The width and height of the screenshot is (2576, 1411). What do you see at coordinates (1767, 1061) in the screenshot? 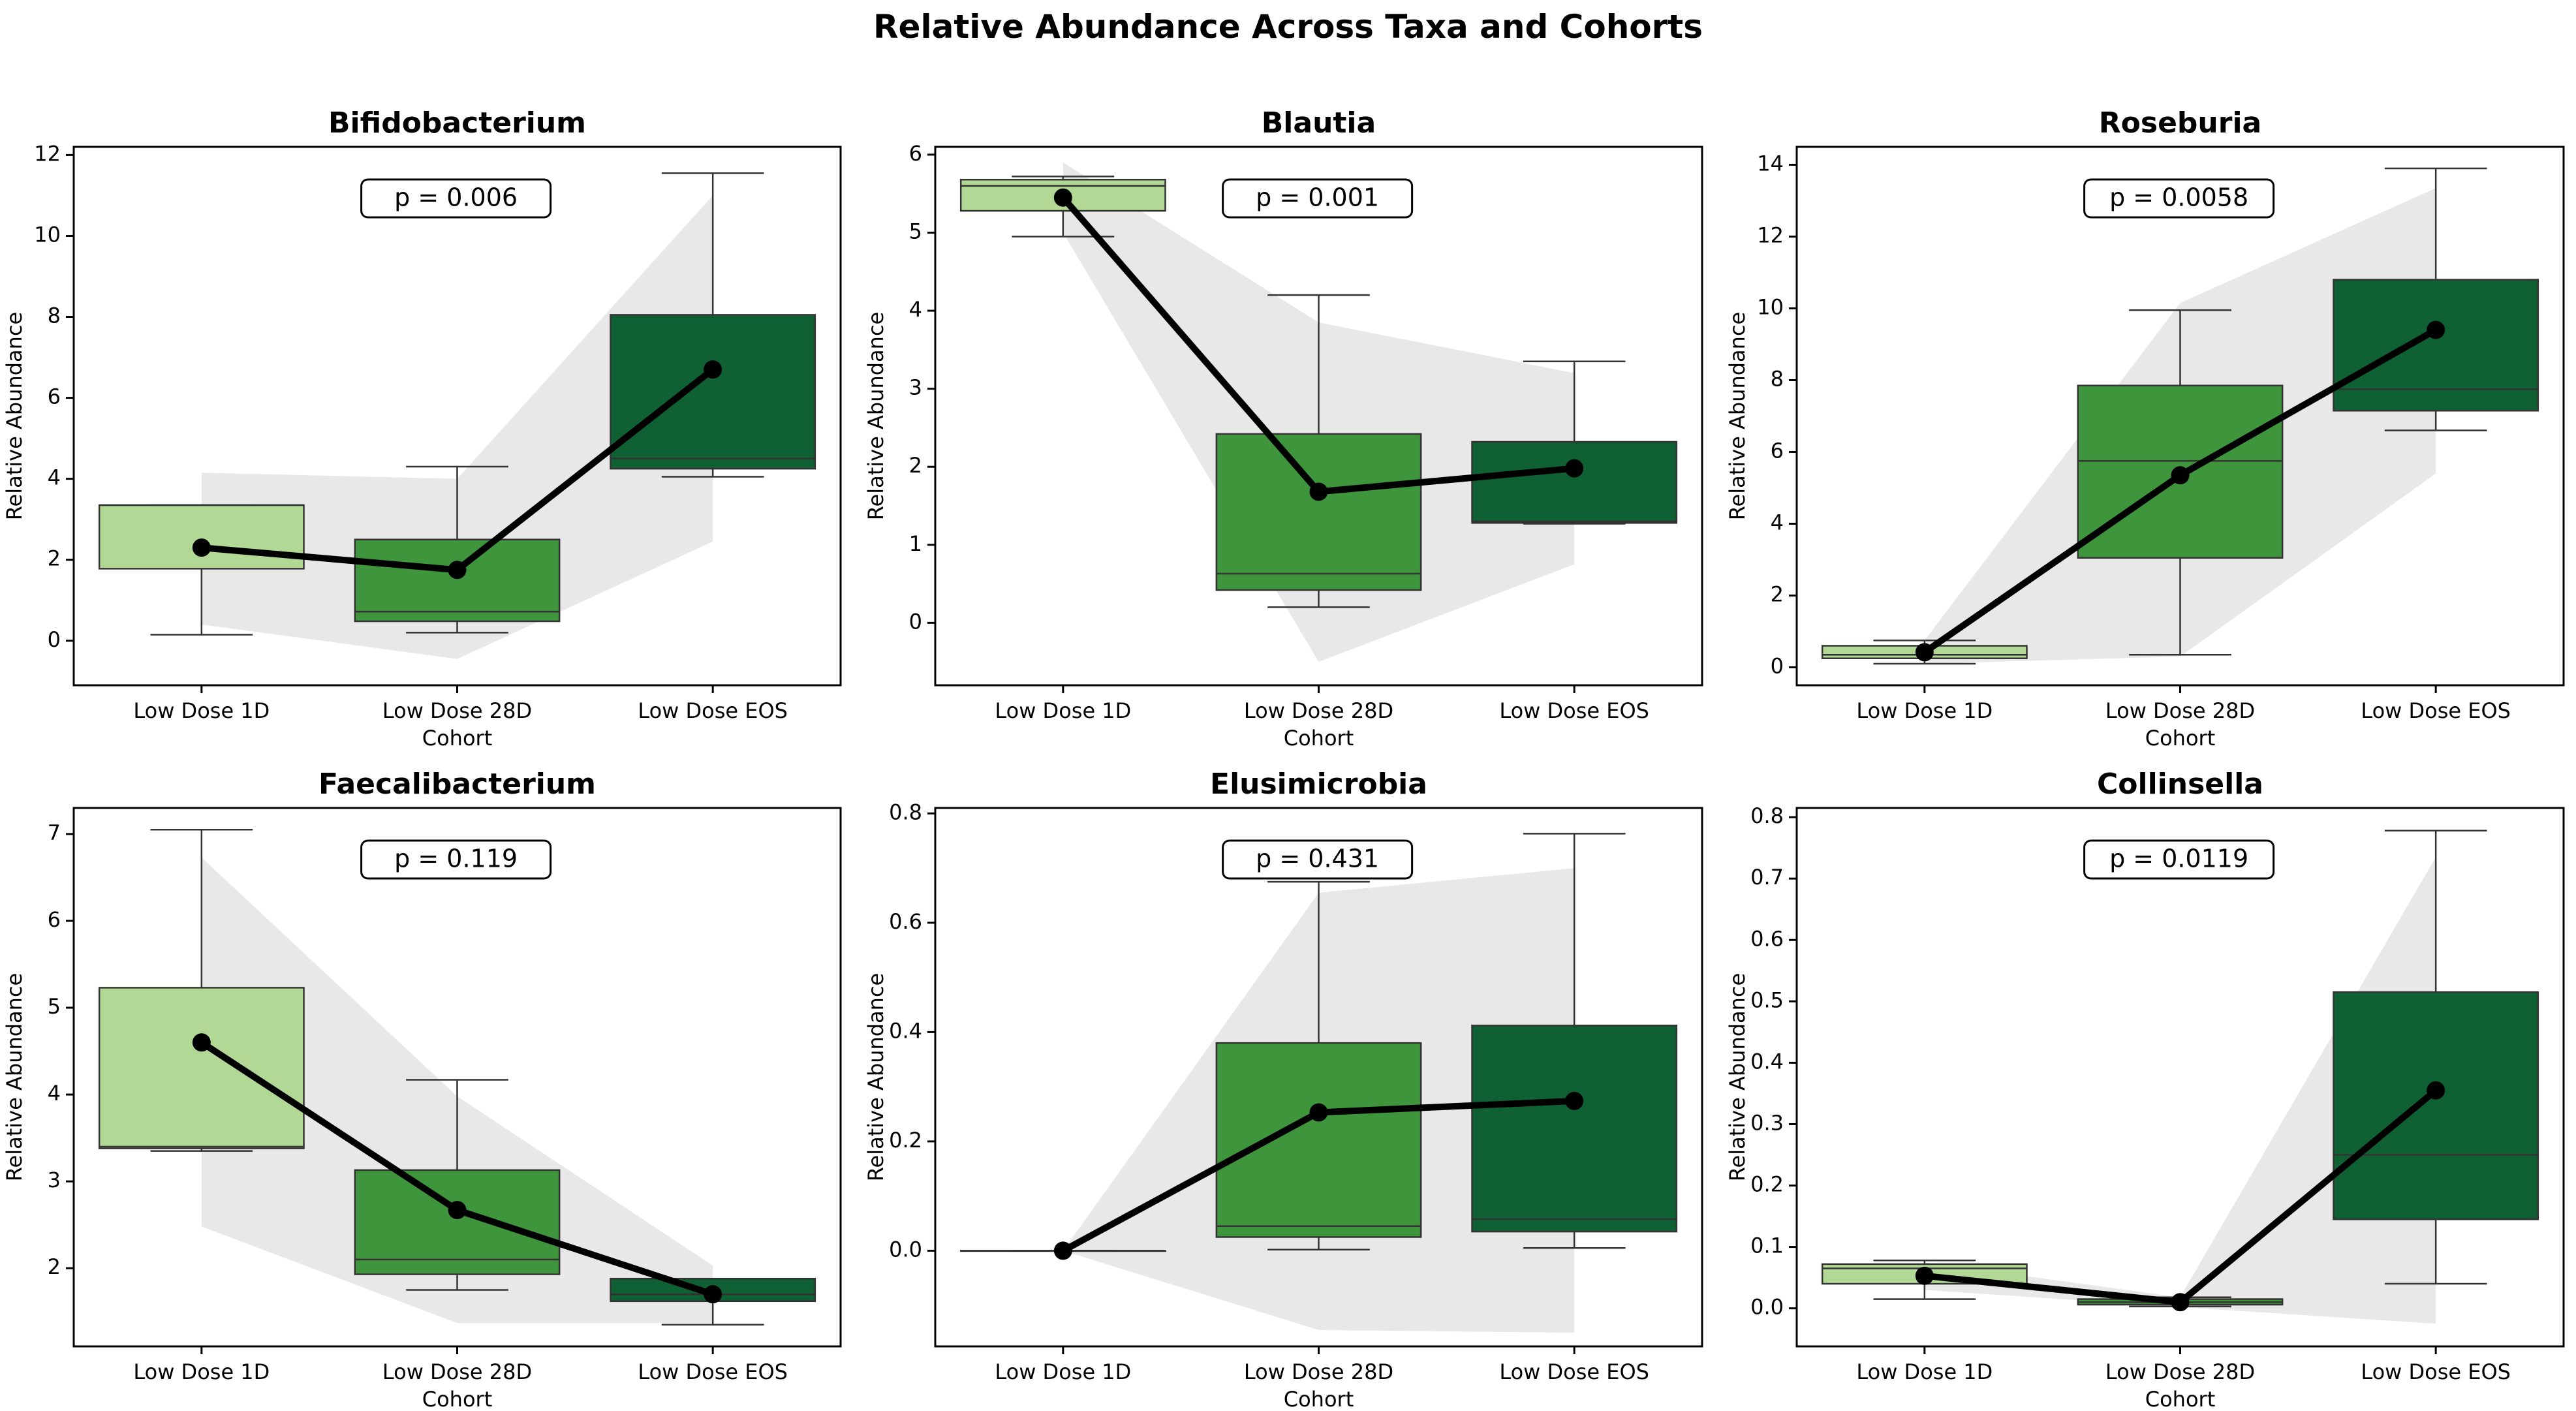
I see `panel-collinsella-y-tick-label: 0.4` at bounding box center [1767, 1061].